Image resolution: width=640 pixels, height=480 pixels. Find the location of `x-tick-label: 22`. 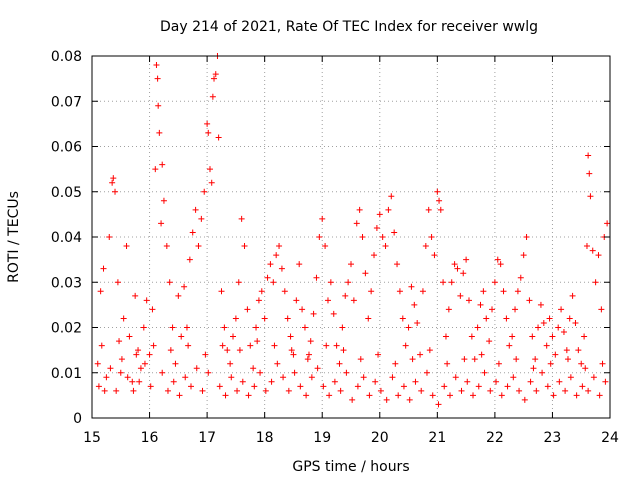

x-tick-label: 22 is located at coordinates (495, 438).